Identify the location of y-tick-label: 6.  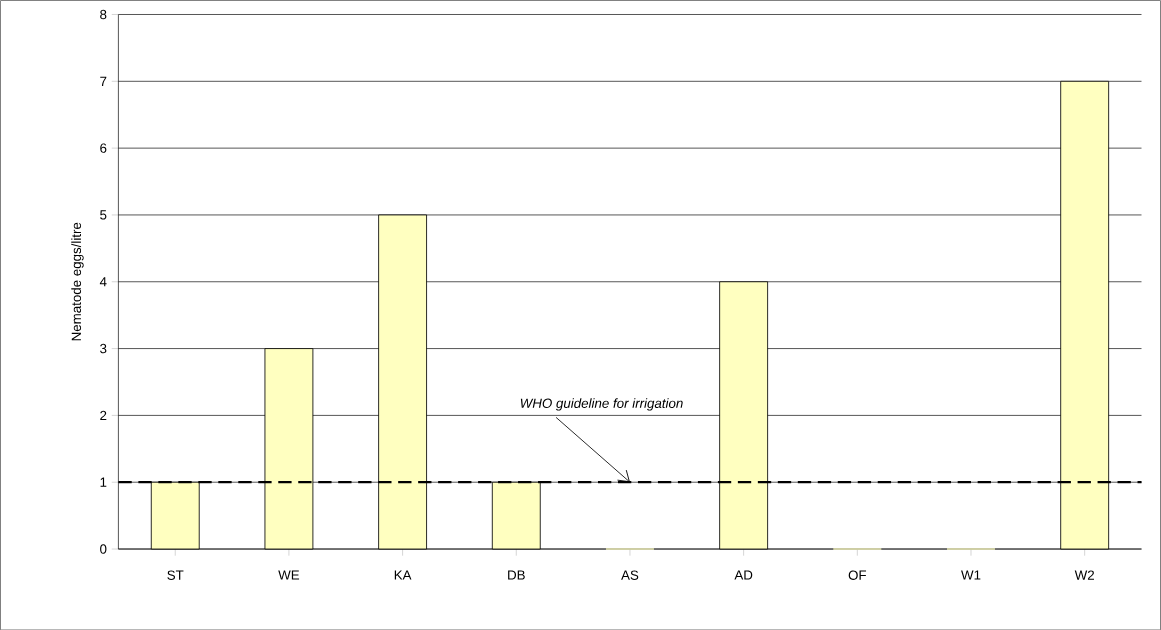
(103, 148).